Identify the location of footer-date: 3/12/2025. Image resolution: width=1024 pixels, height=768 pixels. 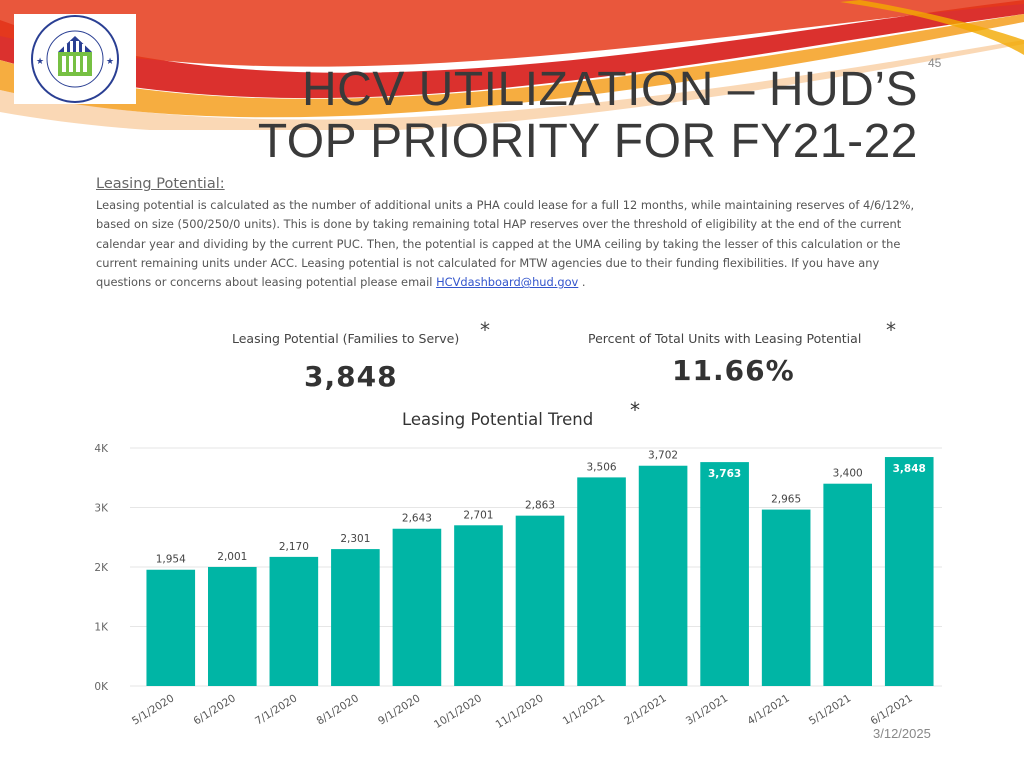
(902, 733).